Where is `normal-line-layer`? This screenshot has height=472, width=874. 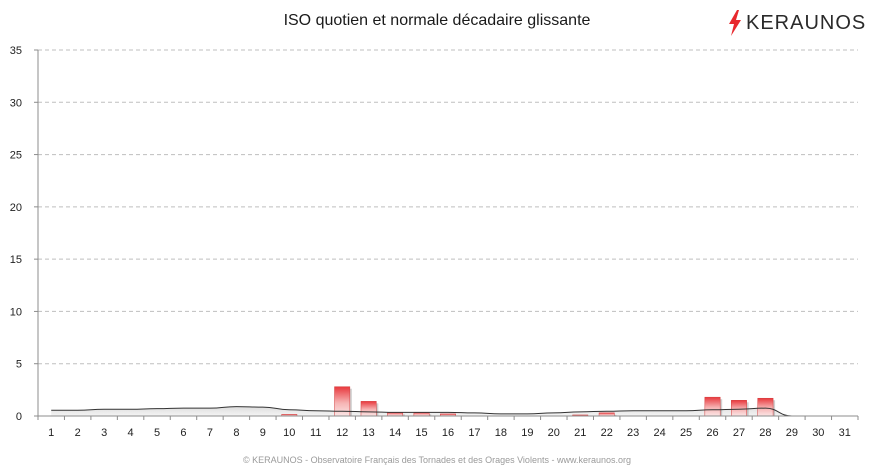
normal-line-layer is located at coordinates (448, 411).